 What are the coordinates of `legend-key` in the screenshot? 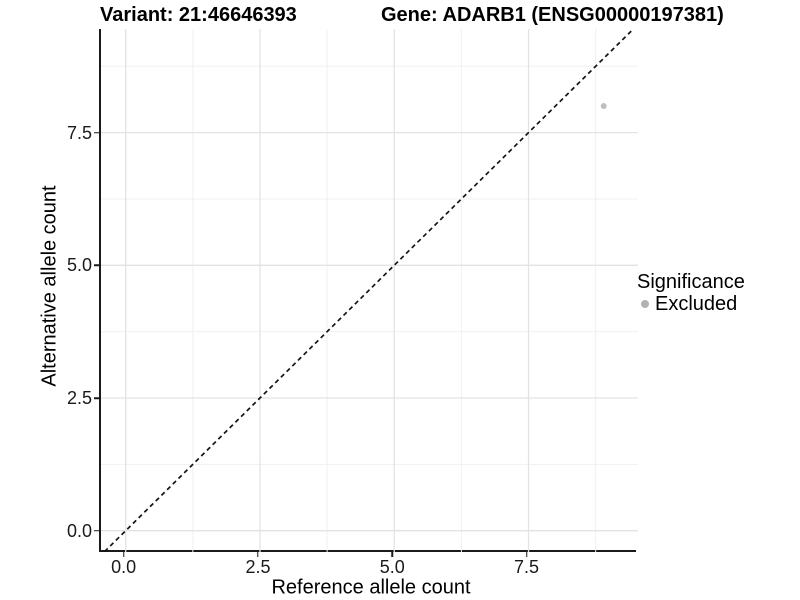 It's located at (645, 304).